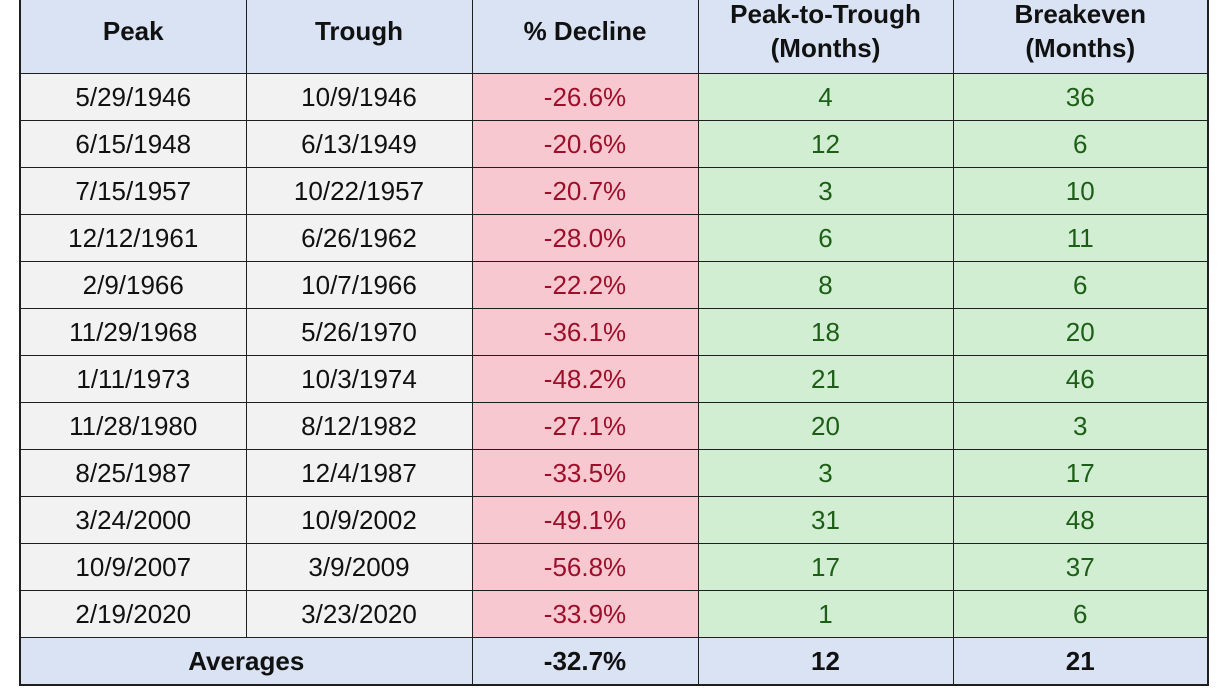 The width and height of the screenshot is (1226, 690). I want to click on table-row: 11/29/1968 5/26/1970 -36.1% 18 20, so click(614, 332).